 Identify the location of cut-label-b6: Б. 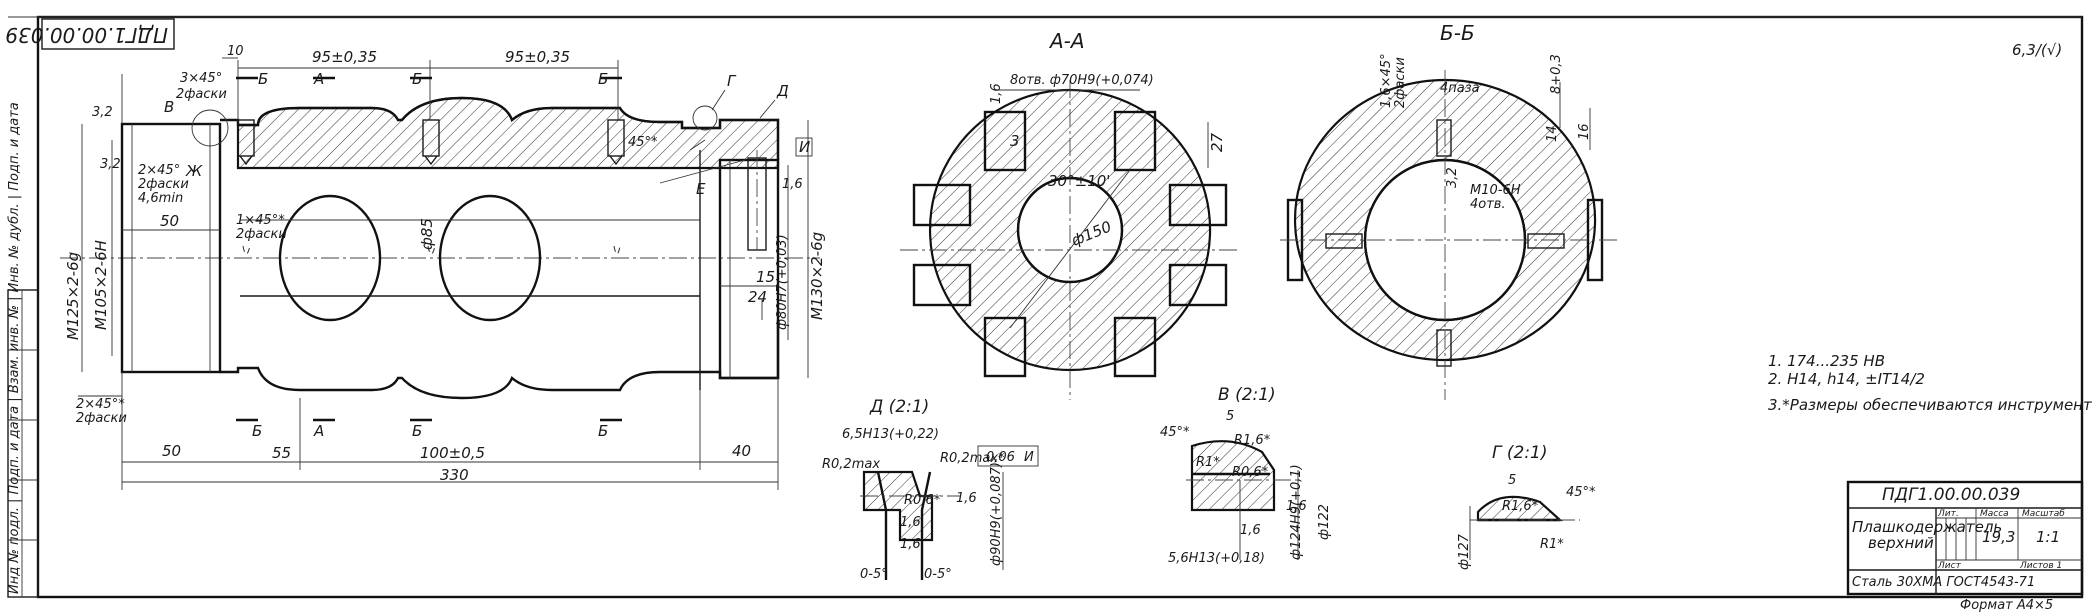
(603, 431).